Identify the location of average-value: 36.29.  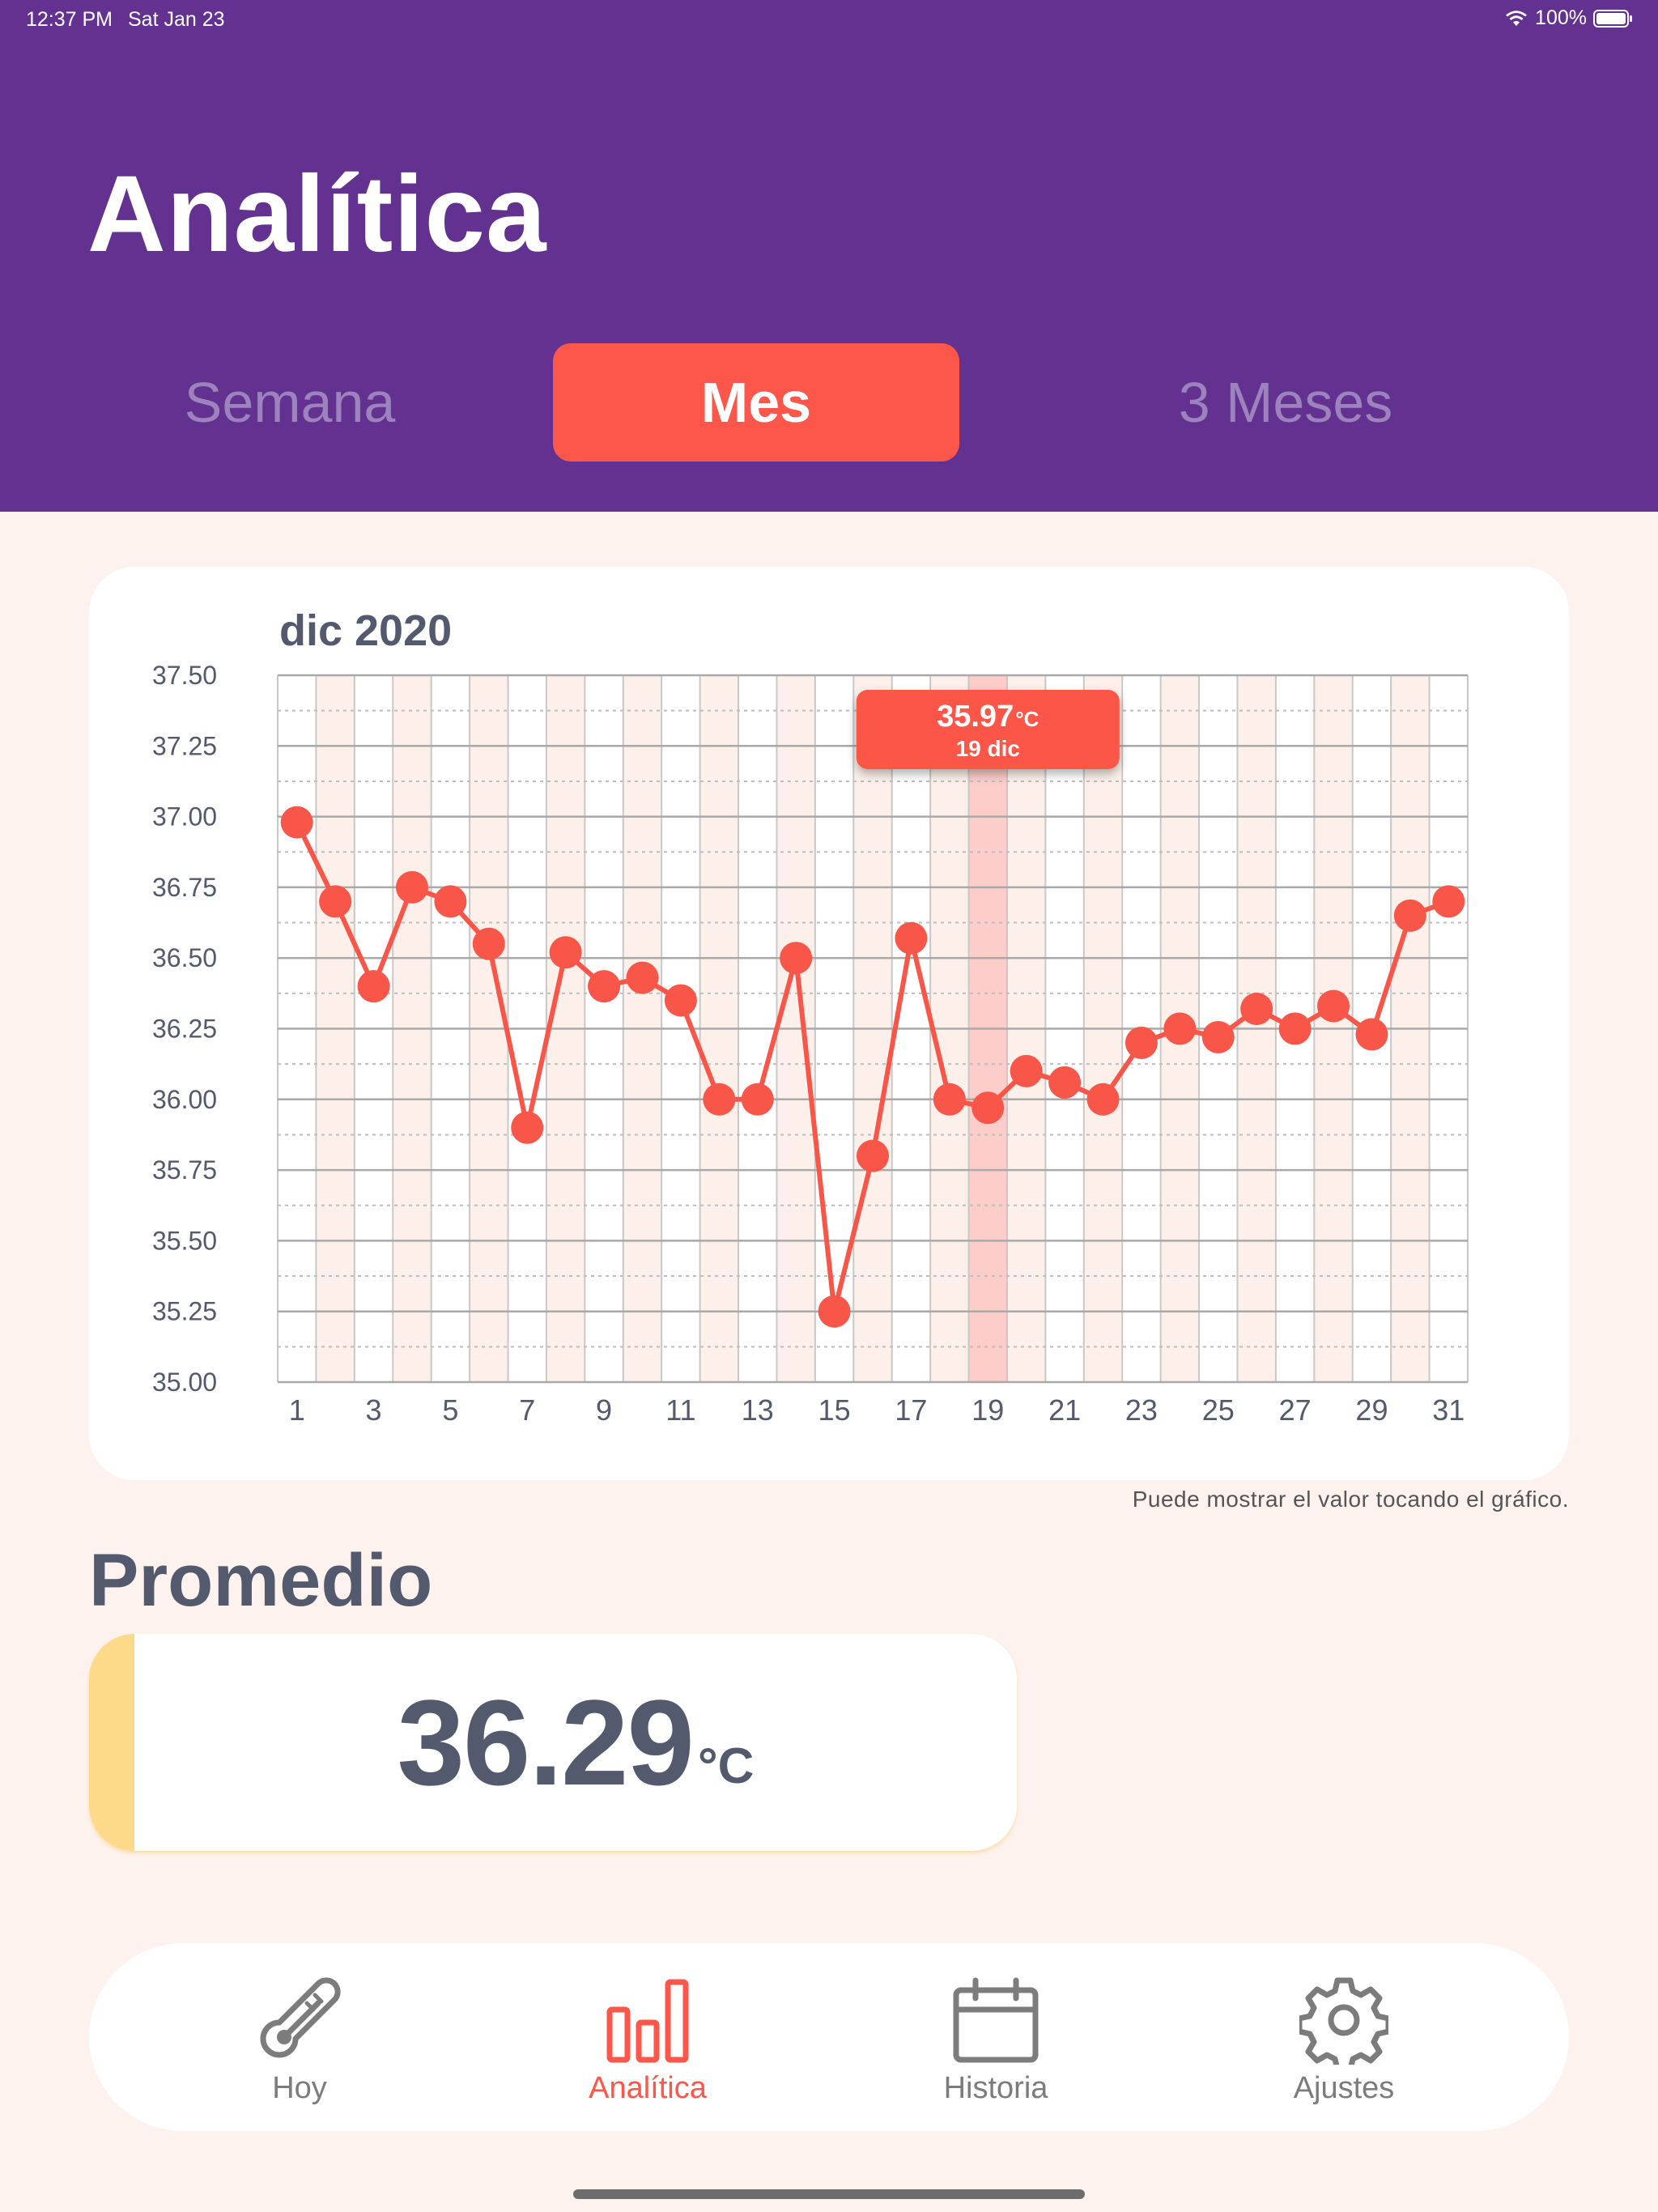
(546, 1742).